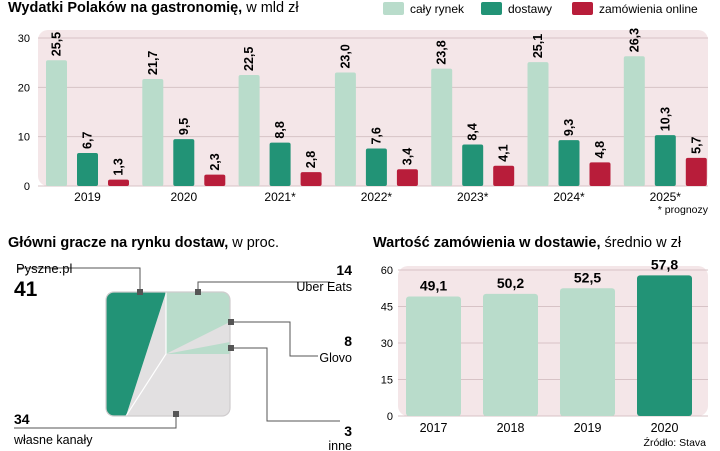 Image resolution: width=720 pixels, height=451 pixels. Describe the element at coordinates (683, 210) in the screenshot. I see `footnote: * prognozy` at that location.